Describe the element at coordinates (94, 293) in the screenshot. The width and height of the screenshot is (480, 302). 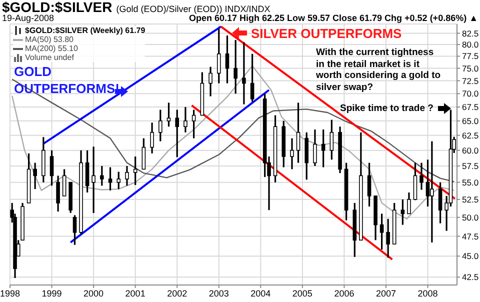
I see `x-tick-label: 2000` at that location.